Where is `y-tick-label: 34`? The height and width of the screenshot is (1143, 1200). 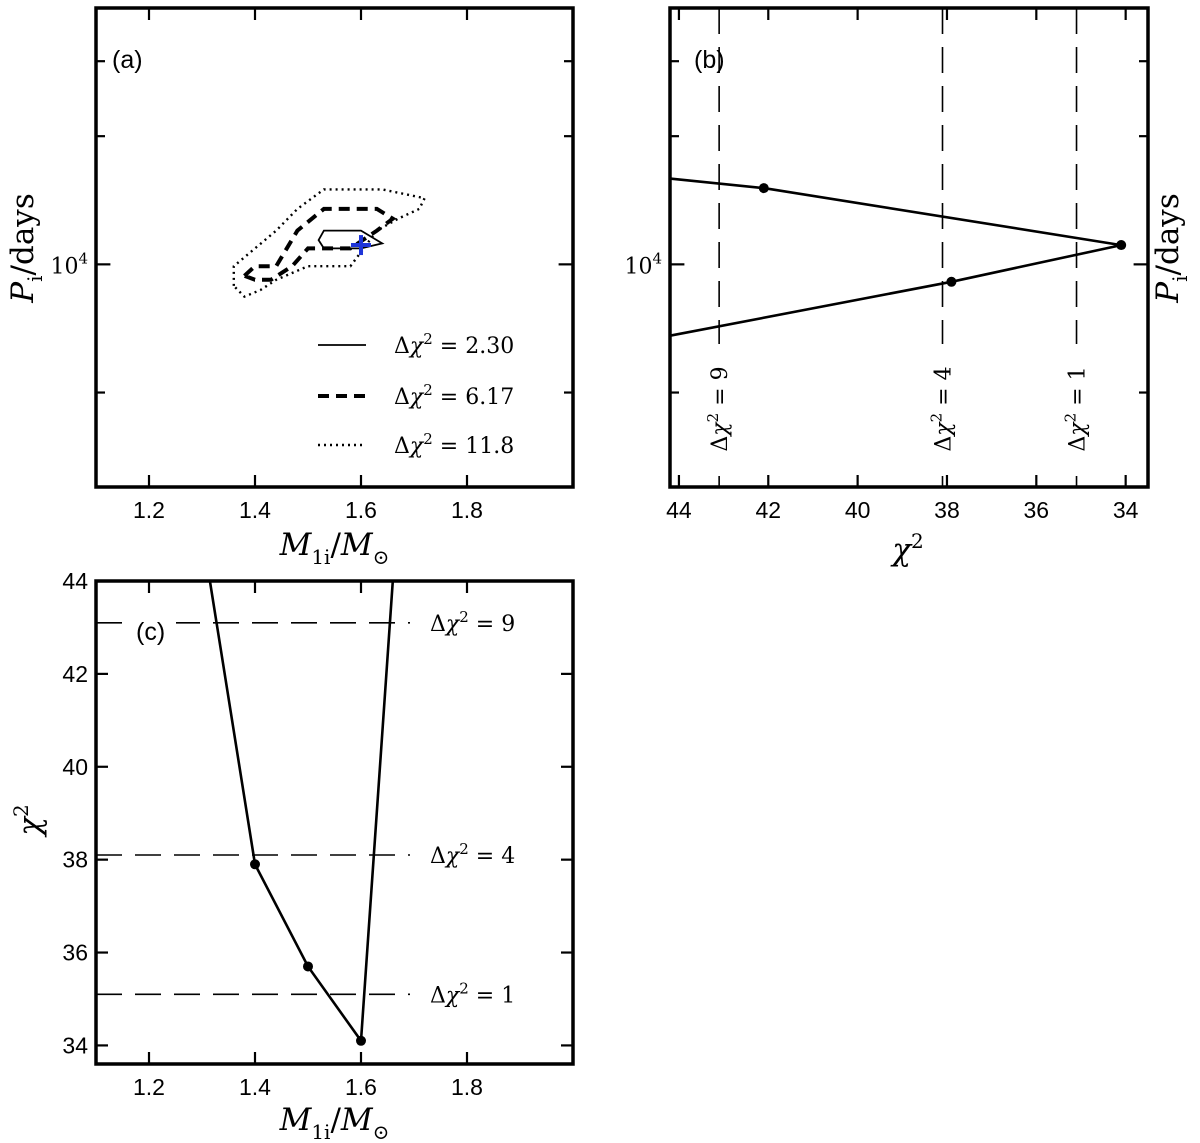
y-tick-label: 34 is located at coordinates (75, 1045).